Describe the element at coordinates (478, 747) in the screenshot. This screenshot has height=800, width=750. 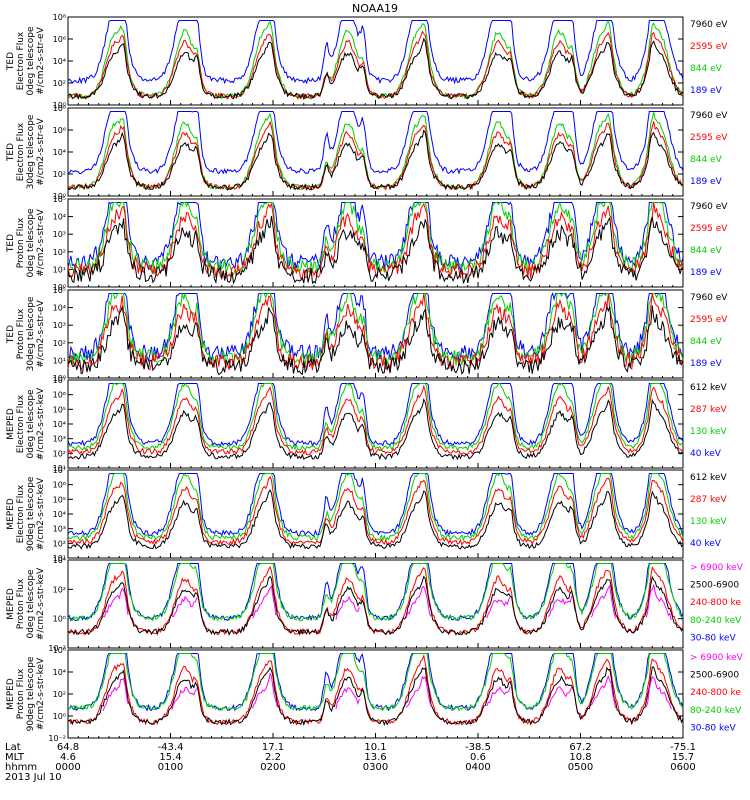
I see `x-tick-label-lat: -38.5` at that location.